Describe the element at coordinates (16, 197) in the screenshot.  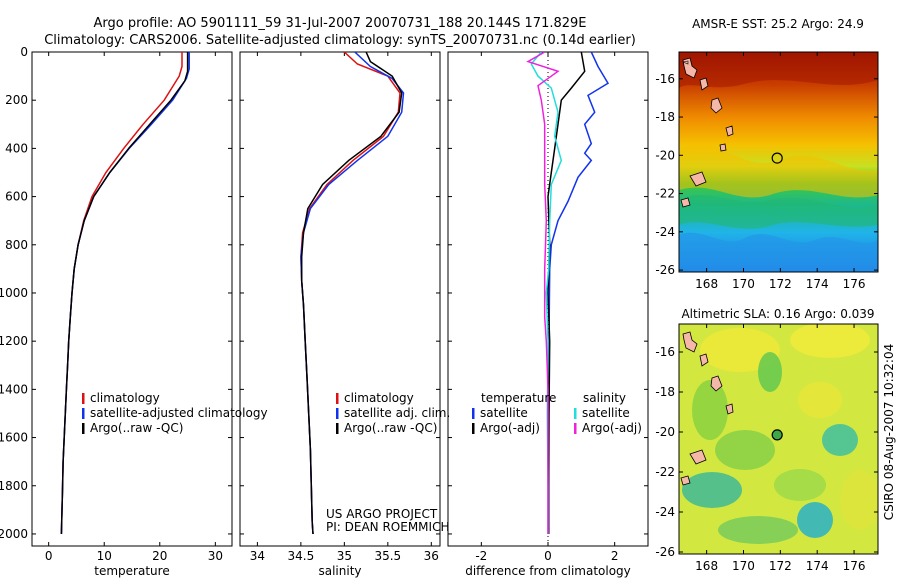
I see `depth-tick-label: 600` at that location.